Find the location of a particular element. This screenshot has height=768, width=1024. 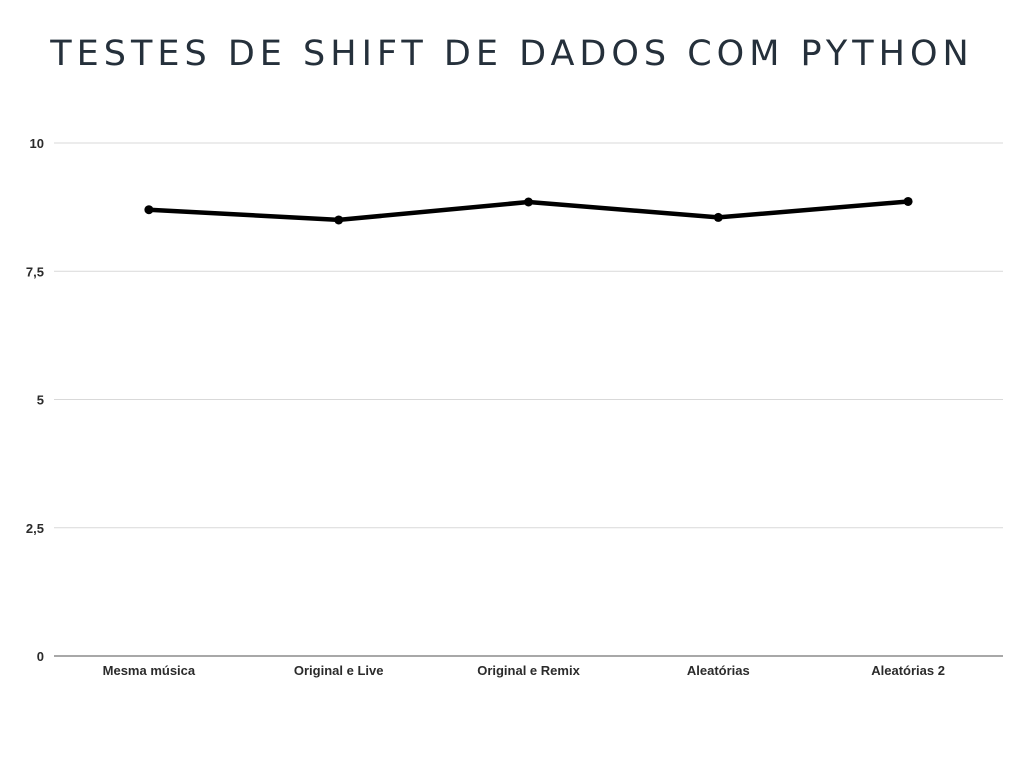

x-tick-label: Original e Live is located at coordinates (339, 670).